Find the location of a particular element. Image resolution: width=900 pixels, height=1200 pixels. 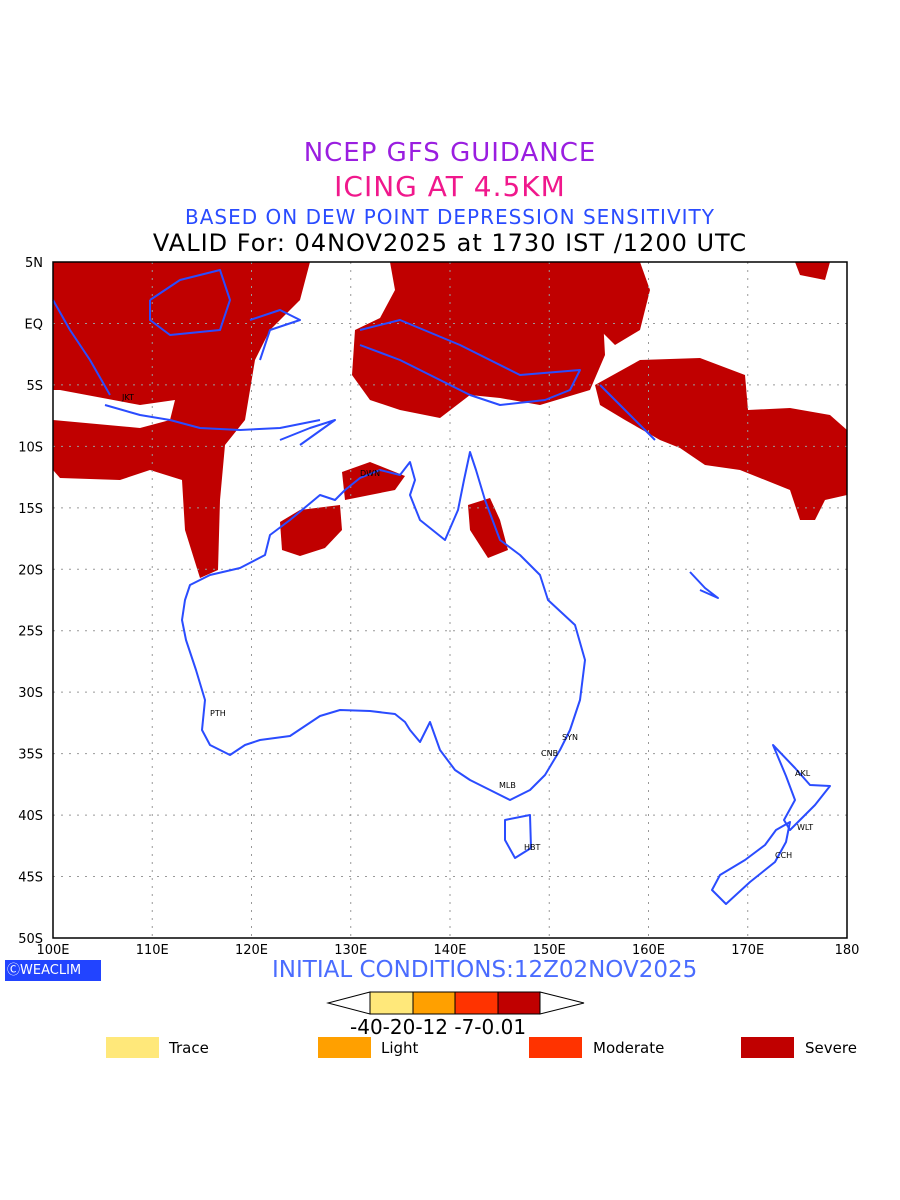

icing-area-pacific is located at coordinates (721, 439).